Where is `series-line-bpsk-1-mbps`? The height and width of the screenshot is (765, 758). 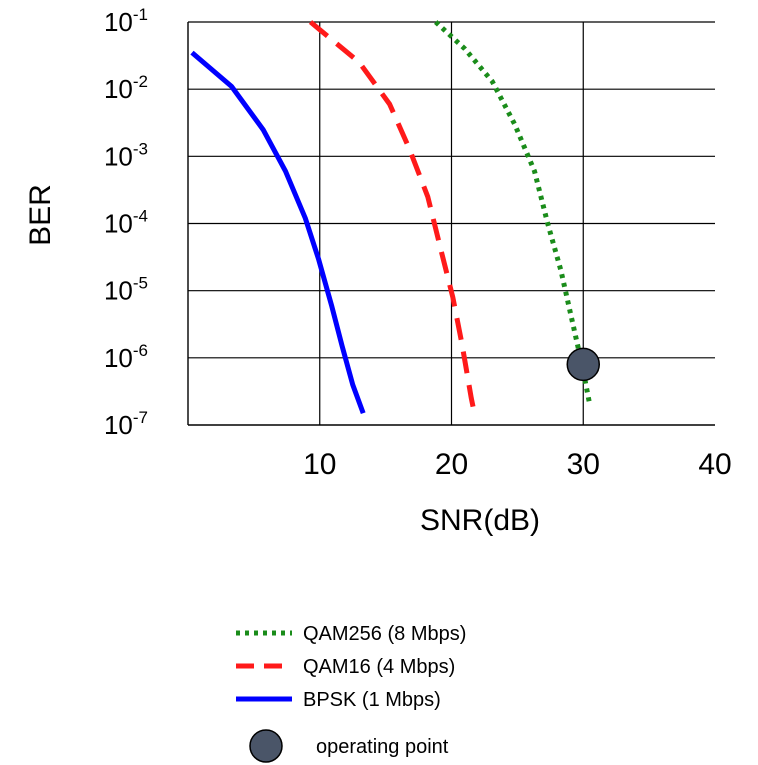
series-line-bpsk-1-mbps is located at coordinates (278, 232).